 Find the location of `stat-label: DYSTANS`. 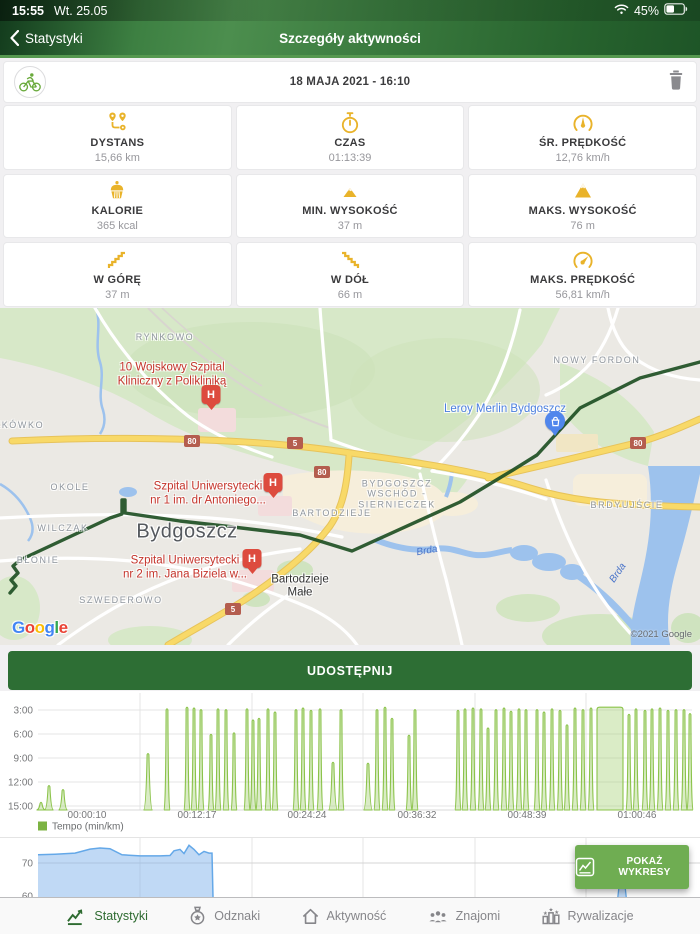

stat-label: DYSTANS is located at coordinates (117, 142).